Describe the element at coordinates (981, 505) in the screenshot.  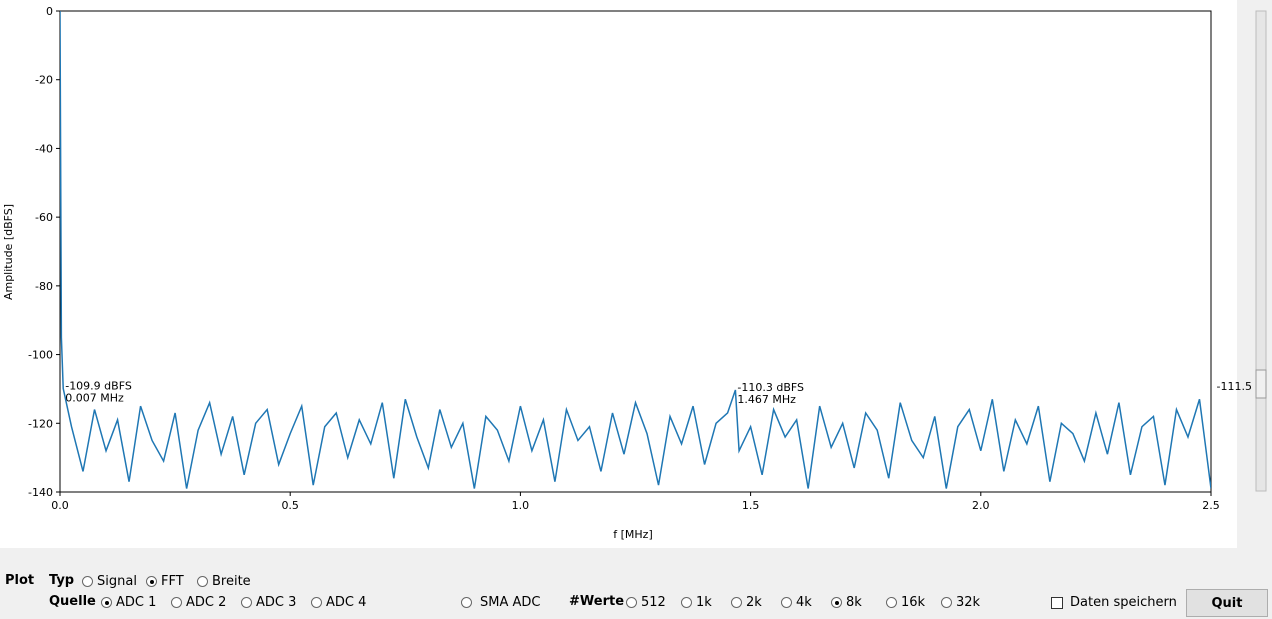
I see `x-tick-label: 2.0` at that location.